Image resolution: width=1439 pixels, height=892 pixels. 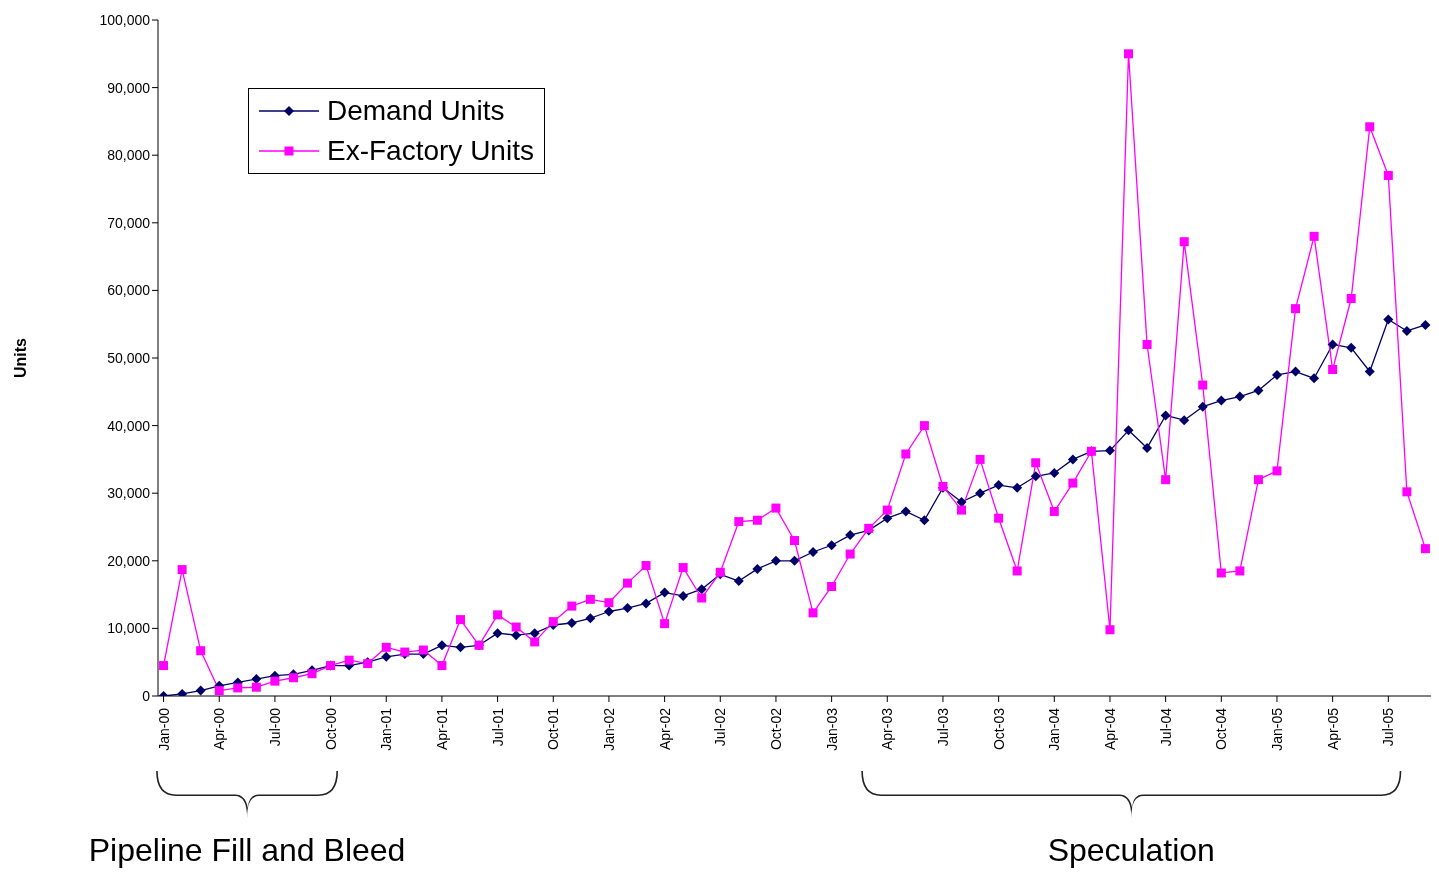 What do you see at coordinates (1165, 727) in the screenshot?
I see `x-tick-label: Jul-04` at bounding box center [1165, 727].